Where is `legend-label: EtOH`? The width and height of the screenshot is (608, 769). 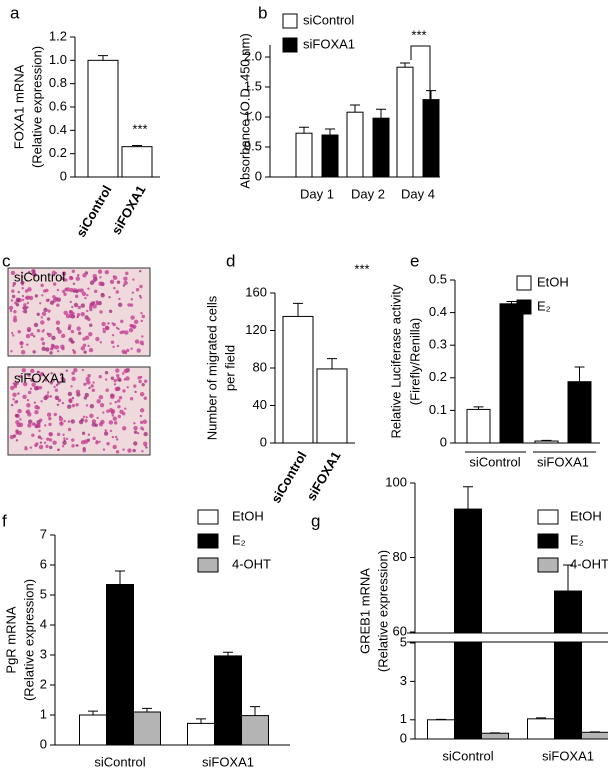 legend-label: EtOH is located at coordinates (248, 515).